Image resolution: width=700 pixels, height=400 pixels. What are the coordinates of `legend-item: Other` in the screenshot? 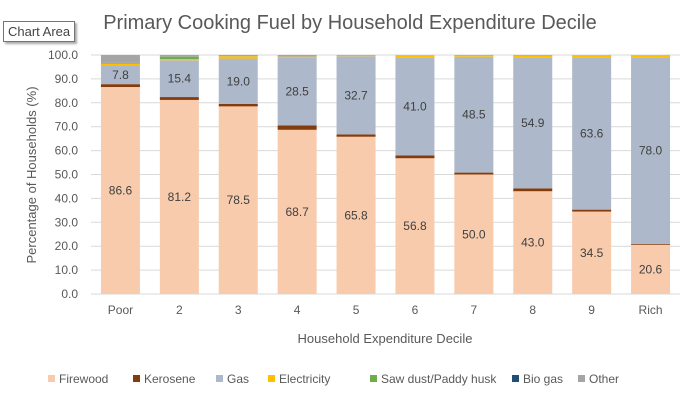 It's located at (598, 379).